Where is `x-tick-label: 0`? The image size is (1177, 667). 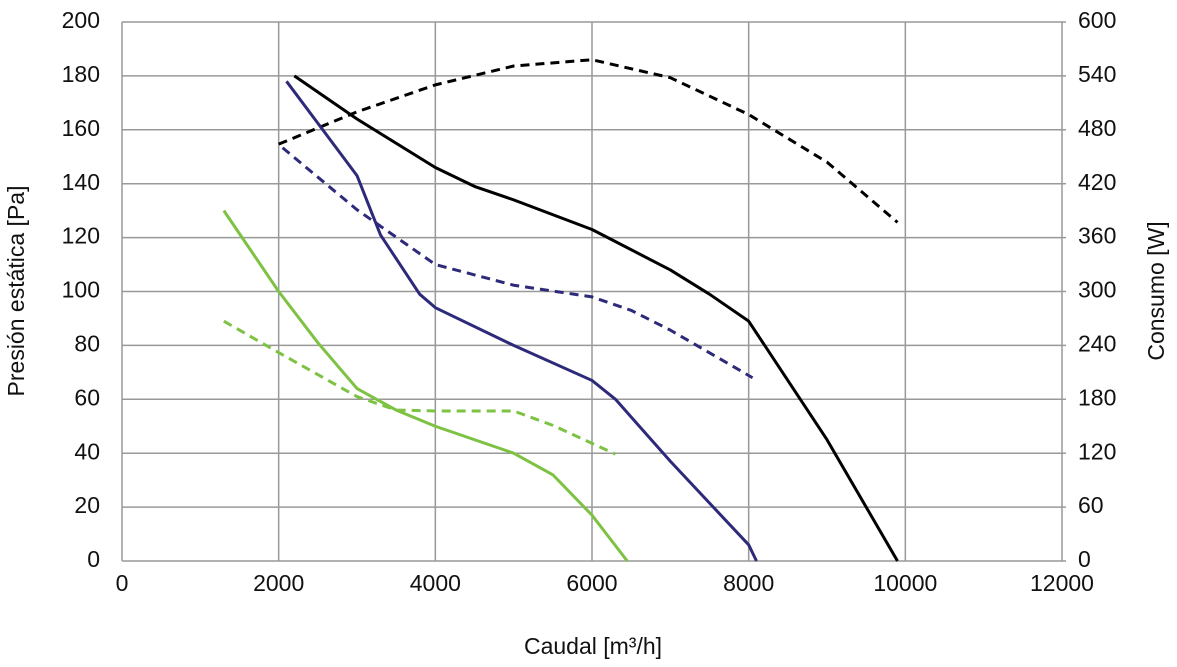
x-tick-label: 0 is located at coordinates (122, 583).